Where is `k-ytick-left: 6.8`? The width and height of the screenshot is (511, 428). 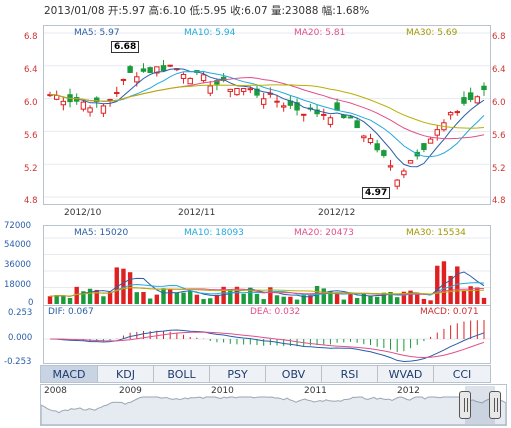 k-ytick-left: 6.8 is located at coordinates (31, 37).